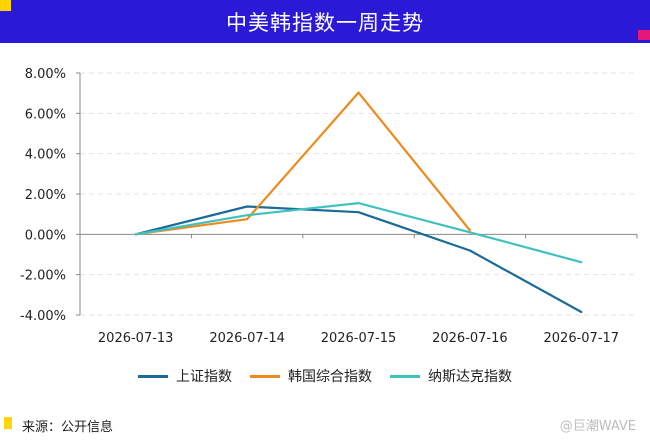 The width and height of the screenshot is (650, 444). I want to click on watermark: @巨潮WAVE, so click(597, 426).